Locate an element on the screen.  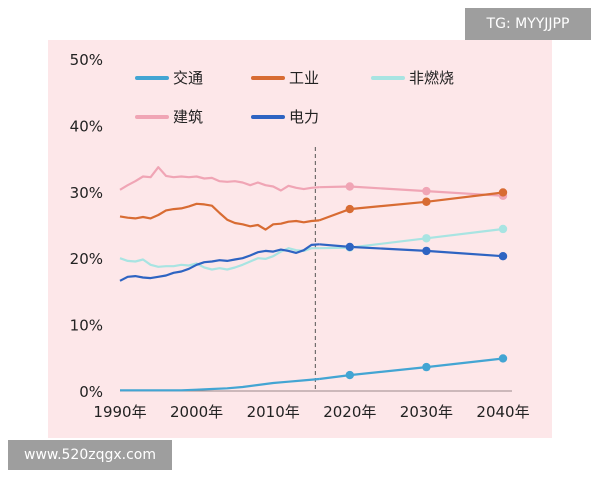
y-tick-label: 10% is located at coordinates (86, 326).